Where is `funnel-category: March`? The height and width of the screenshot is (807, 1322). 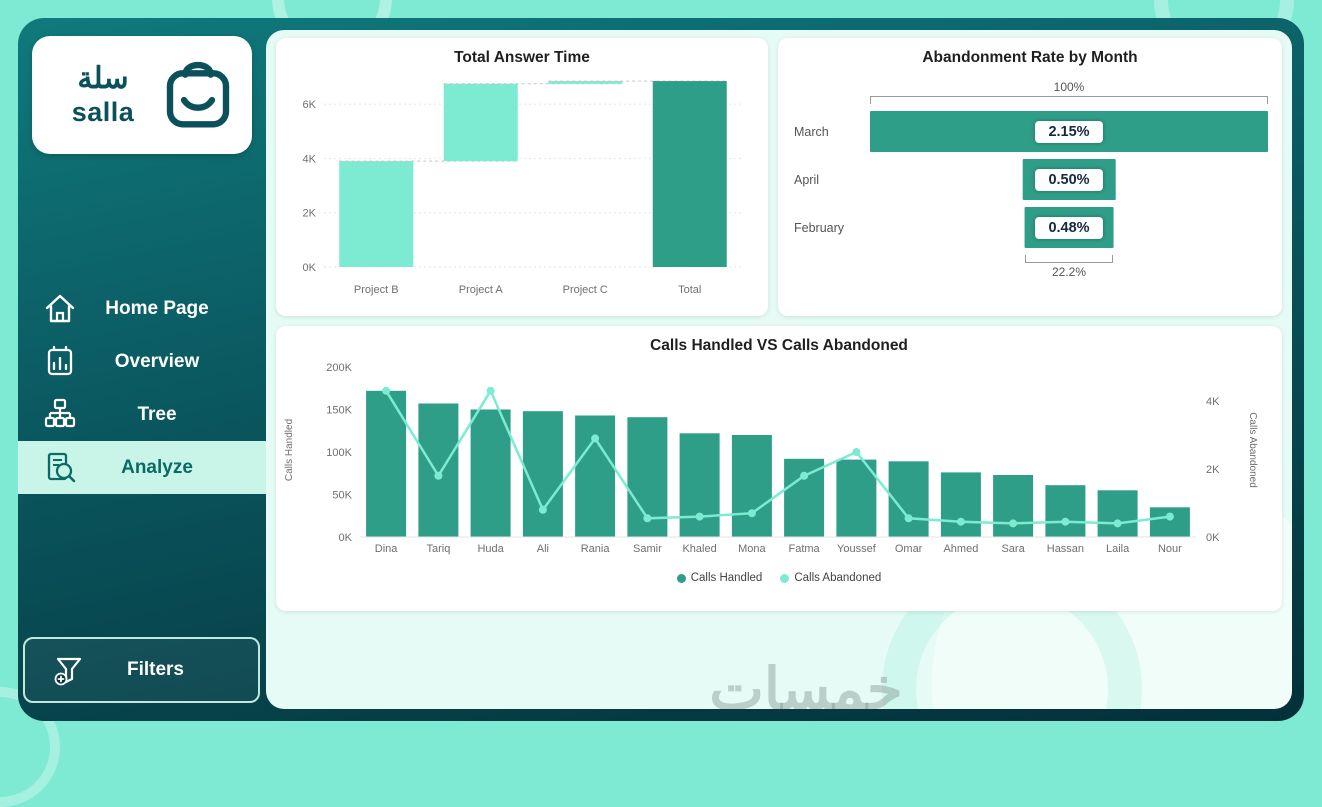
funnel-category: March is located at coordinates (811, 131).